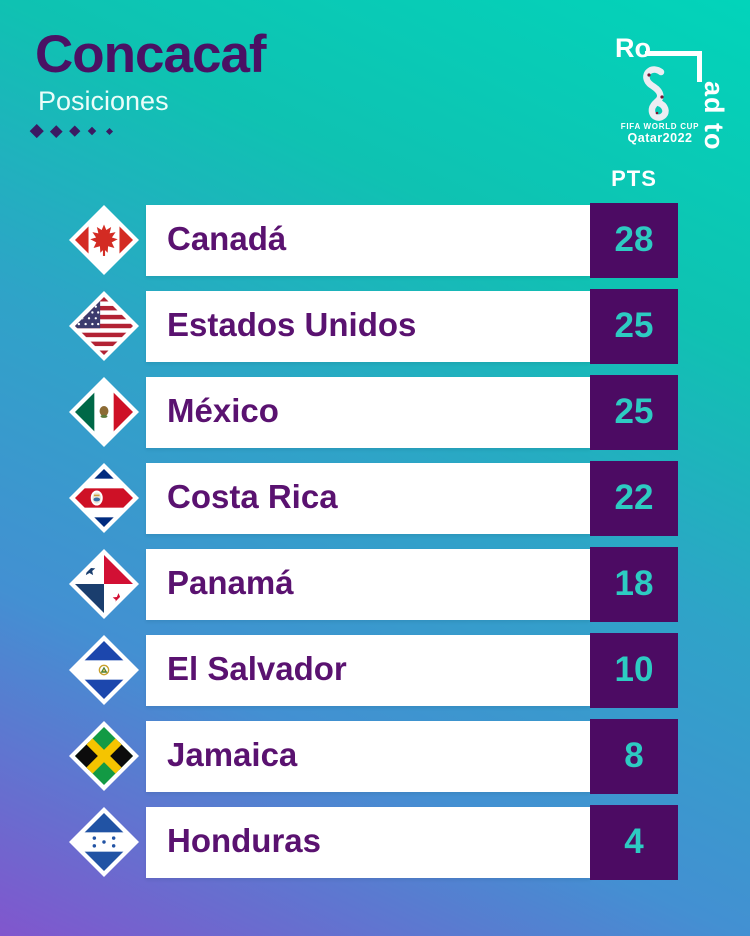 The height and width of the screenshot is (936, 750). What do you see at coordinates (104, 240) in the screenshot?
I see `canada-flag-icon` at bounding box center [104, 240].